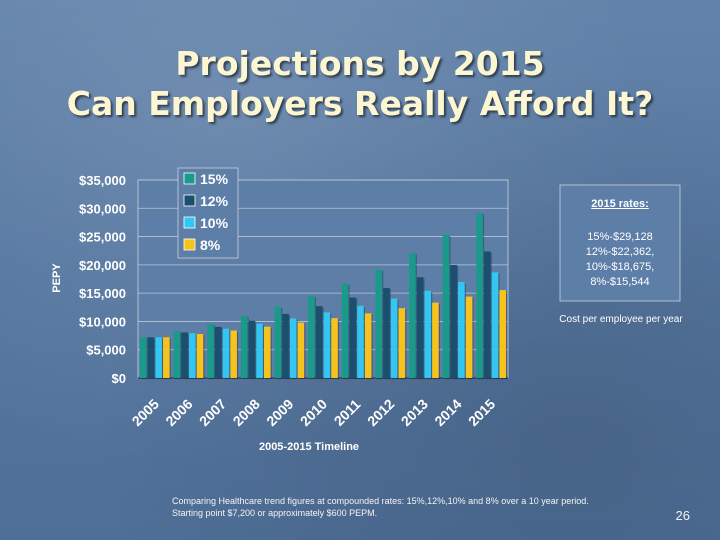 The height and width of the screenshot is (540, 720). I want to click on x-tick-label: 2012, so click(380, 412).